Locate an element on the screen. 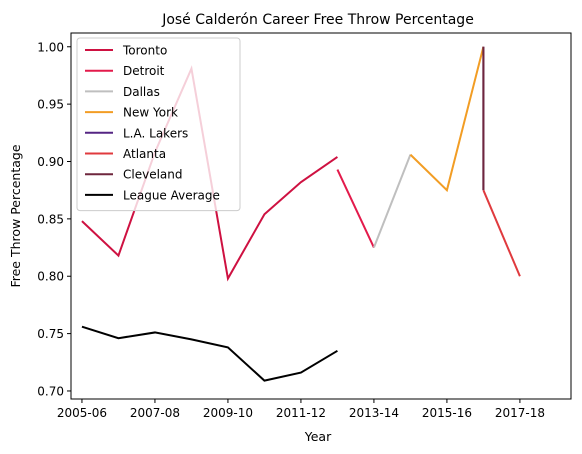 The width and height of the screenshot is (582, 454). legend-label-dallas: Dallas is located at coordinates (141, 92).